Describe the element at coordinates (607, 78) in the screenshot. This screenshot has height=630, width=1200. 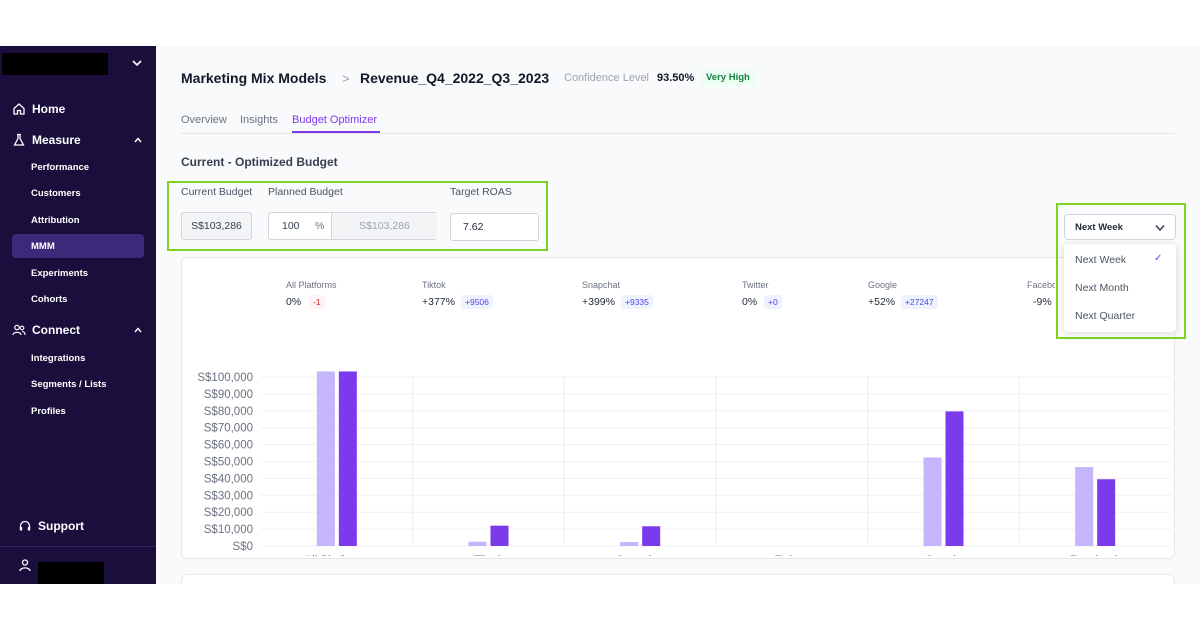
I see `confidence-label: Confidence Level` at that location.